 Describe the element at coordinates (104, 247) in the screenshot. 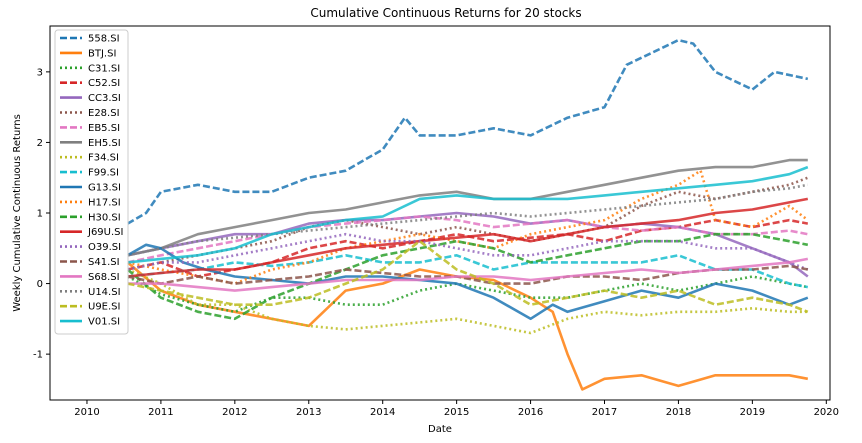

I see `legend-label-o39-si: O39.SI` at that location.